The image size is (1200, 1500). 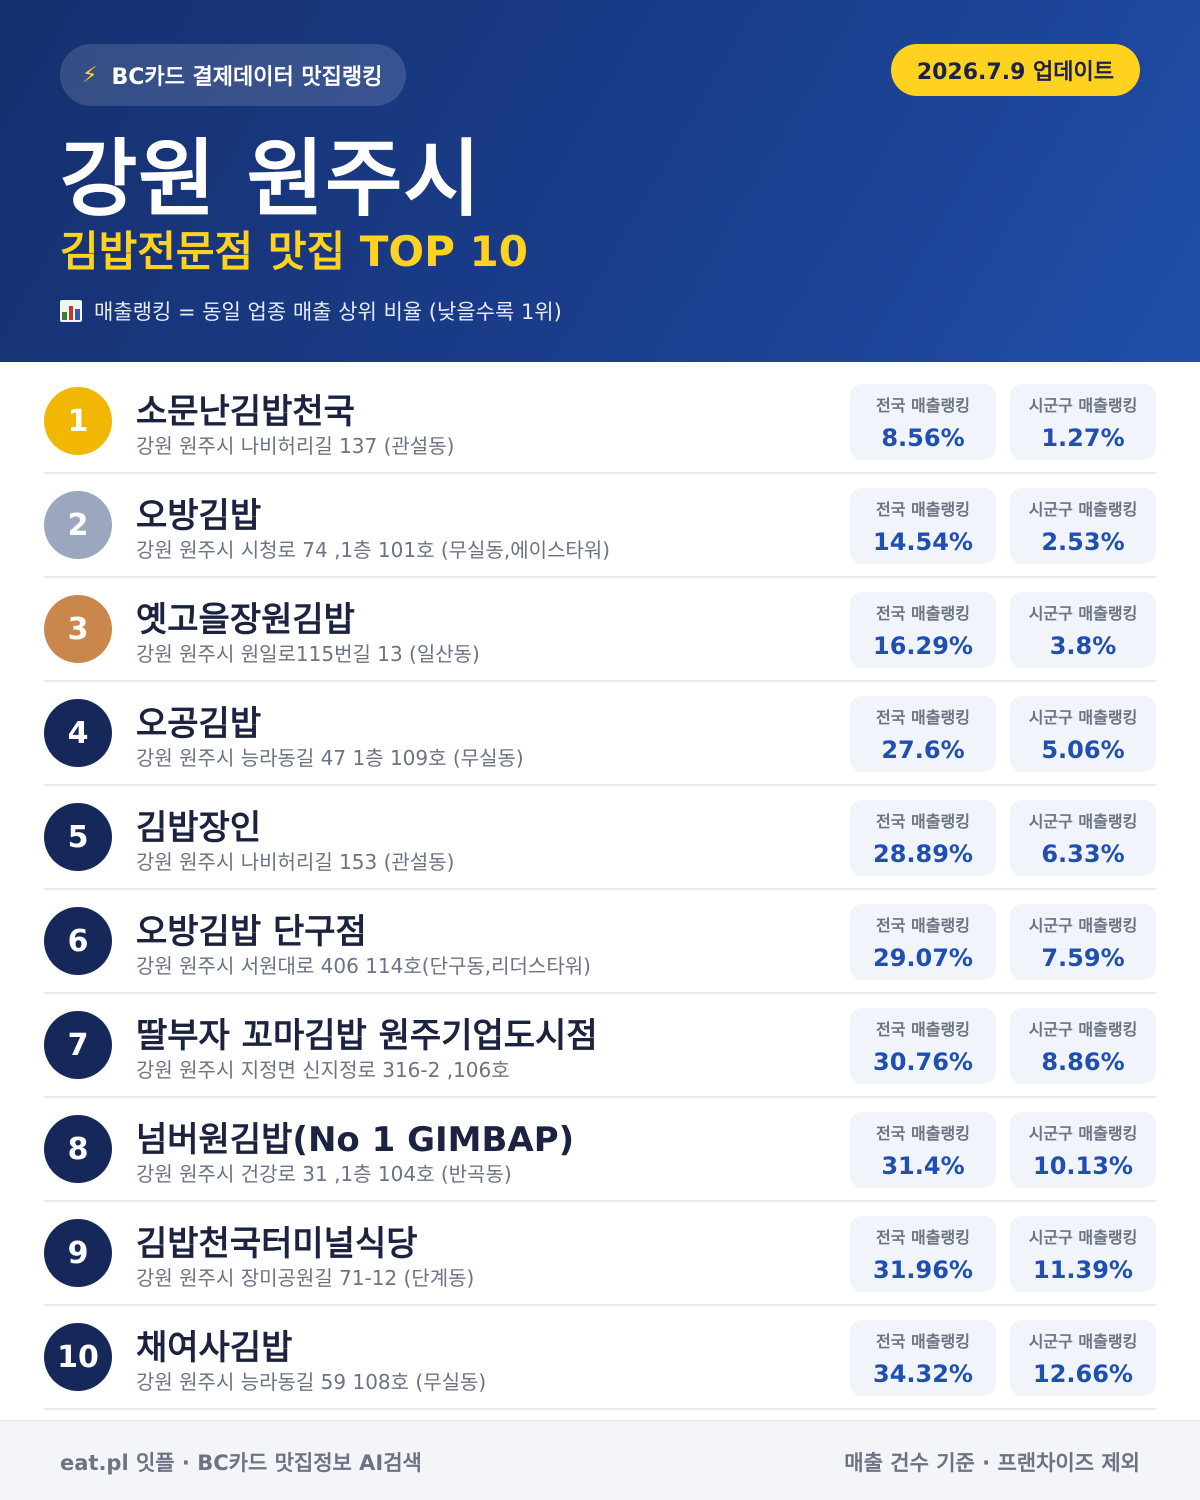 What do you see at coordinates (923, 646) in the screenshot?
I see `national-ranking-value: 16.29%` at bounding box center [923, 646].